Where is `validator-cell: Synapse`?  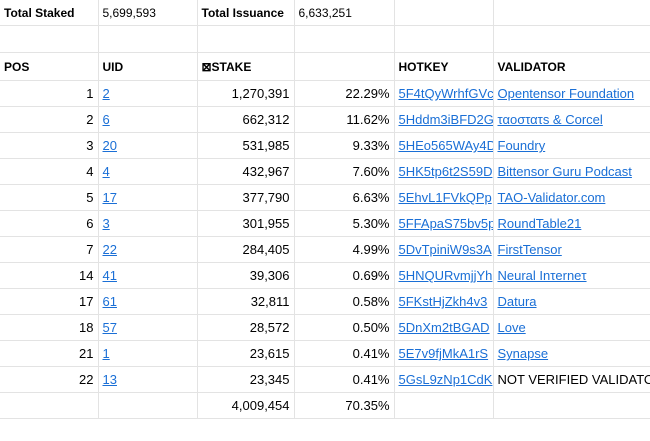
validator-cell: Synapse is located at coordinates (571, 353).